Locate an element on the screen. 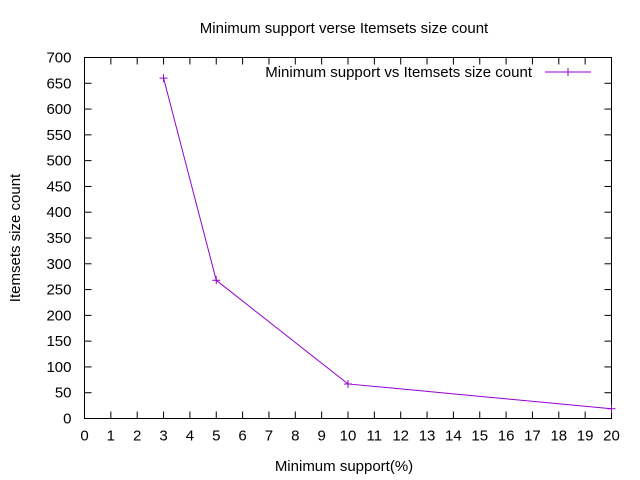  x-tick-label: 11 is located at coordinates (375, 436).